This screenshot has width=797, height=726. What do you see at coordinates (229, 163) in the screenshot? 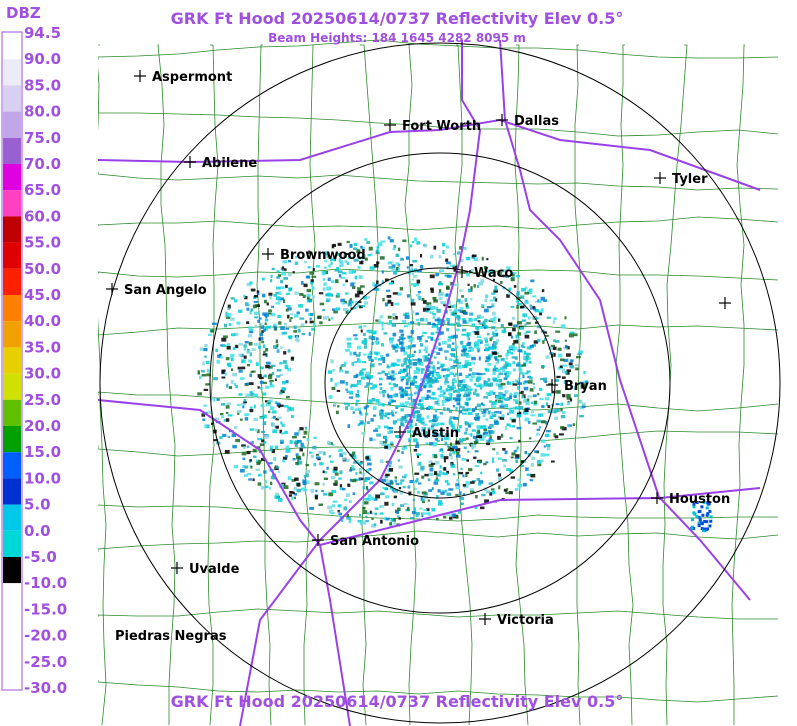
I see `city-label: Abilene` at bounding box center [229, 163].